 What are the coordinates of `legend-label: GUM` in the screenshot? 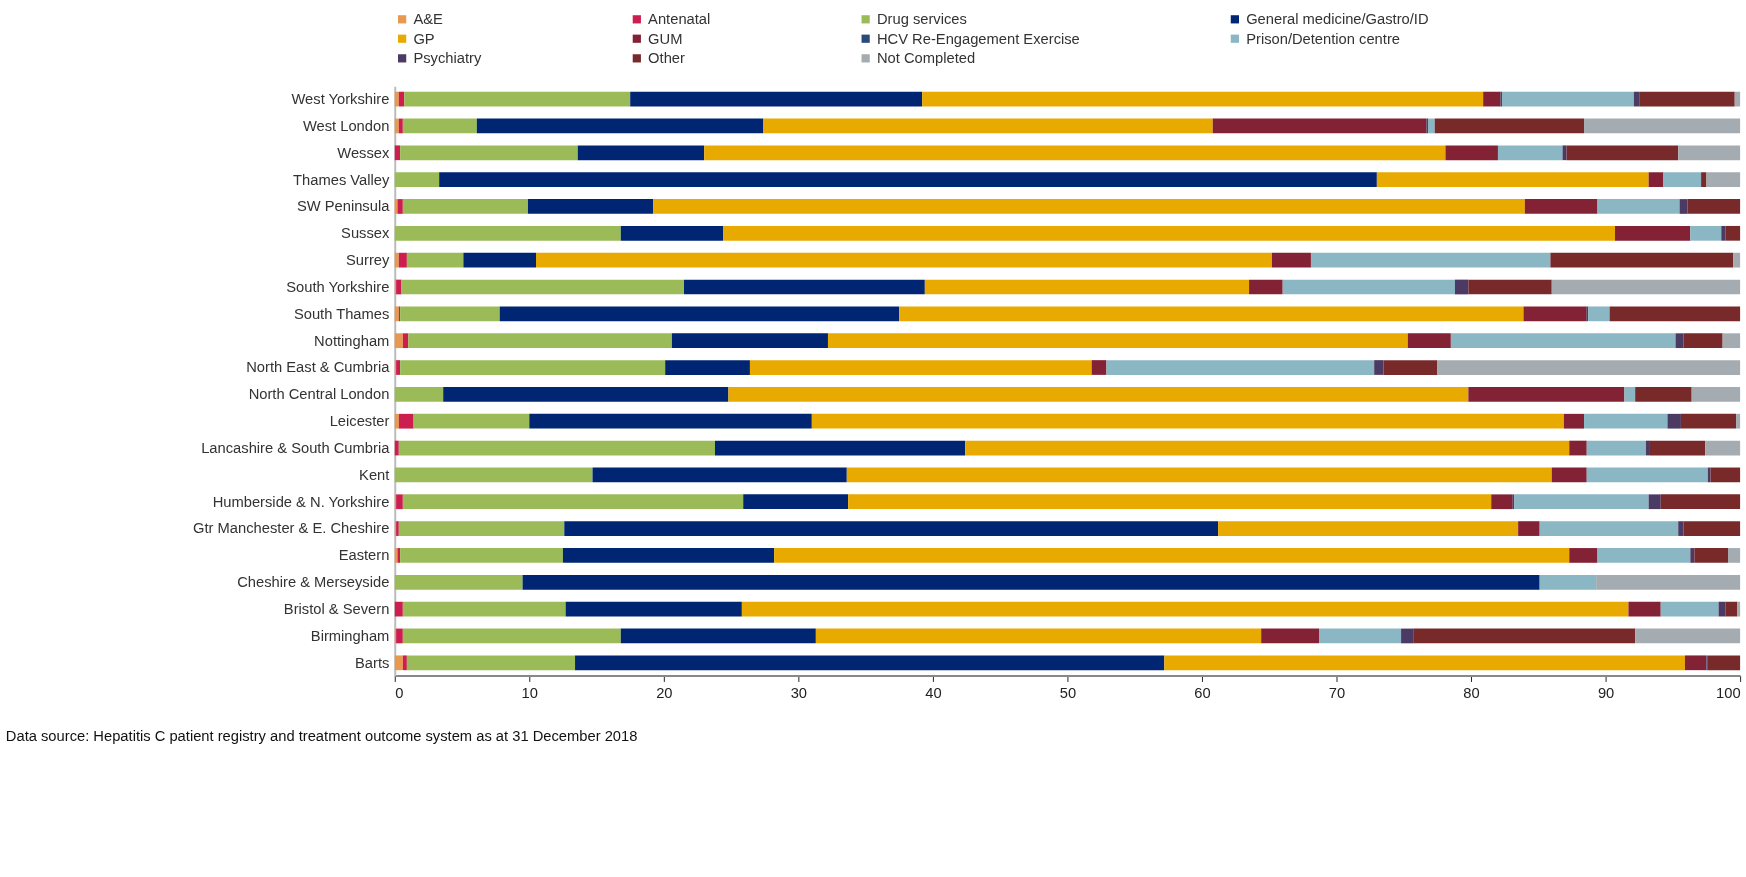 It's located at (665, 38).